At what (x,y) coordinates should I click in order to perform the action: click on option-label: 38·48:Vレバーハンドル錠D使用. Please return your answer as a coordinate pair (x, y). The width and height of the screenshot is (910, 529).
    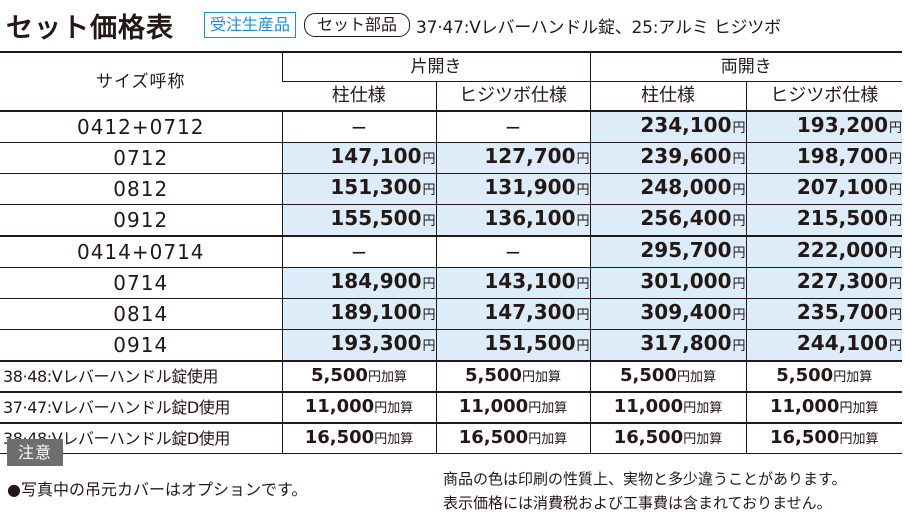
    Looking at the image, I should click on (141, 438).